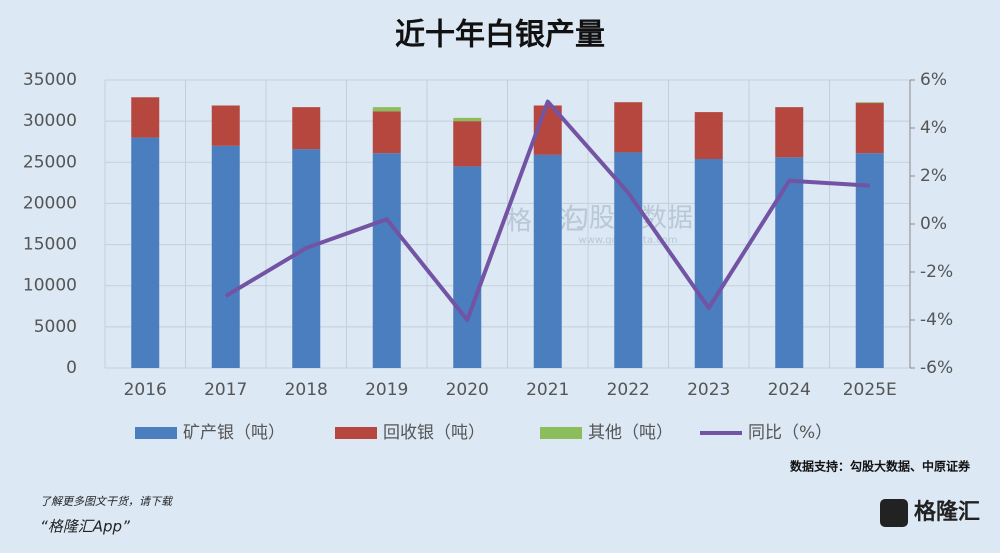  Describe the element at coordinates (386, 390) in the screenshot. I see `x-tick-label: 2019` at that location.